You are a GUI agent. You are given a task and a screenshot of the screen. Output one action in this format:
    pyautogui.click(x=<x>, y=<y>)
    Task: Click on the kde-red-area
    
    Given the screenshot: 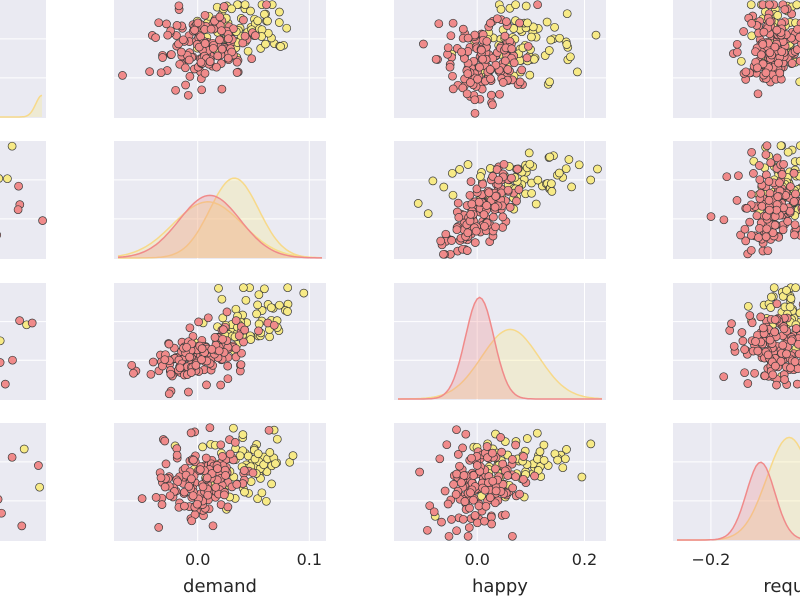 What is the action you would take?
    pyautogui.click(x=220, y=226)
    